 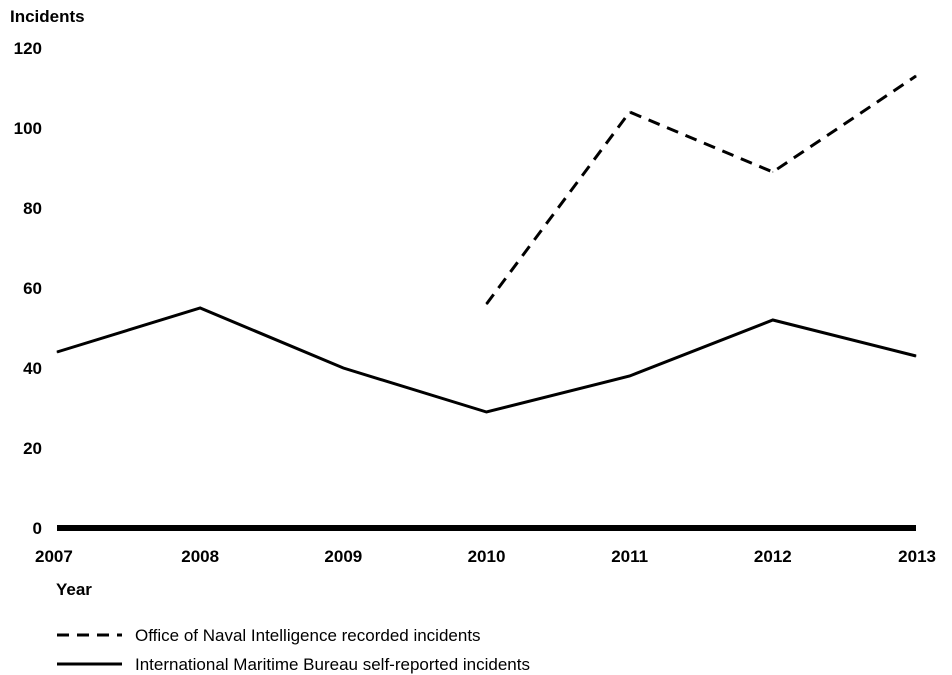 I want to click on x-tick-label: 2013, so click(x=917, y=556).